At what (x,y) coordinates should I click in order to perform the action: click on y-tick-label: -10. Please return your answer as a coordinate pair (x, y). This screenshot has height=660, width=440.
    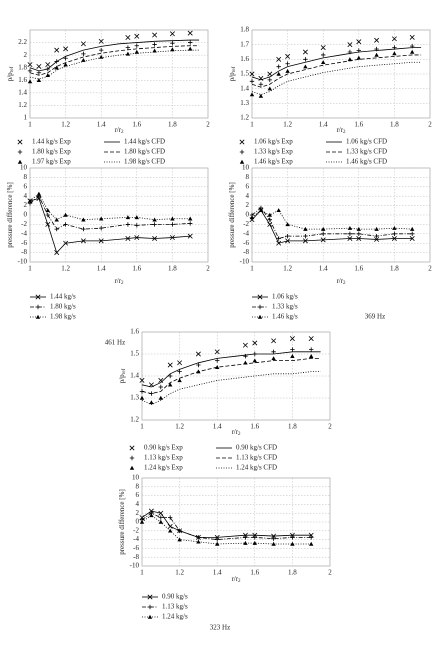
    Looking at the image, I should click on (245, 262).